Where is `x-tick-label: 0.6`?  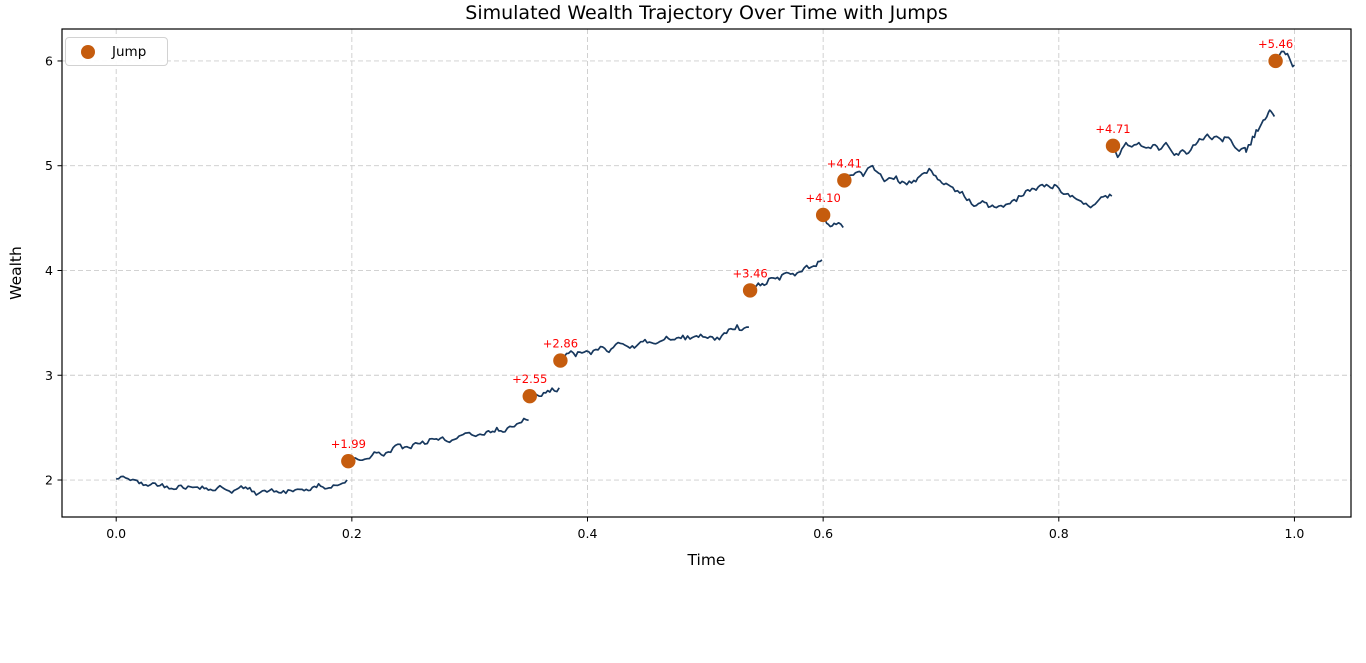
x-tick-label: 0.6 is located at coordinates (823, 533).